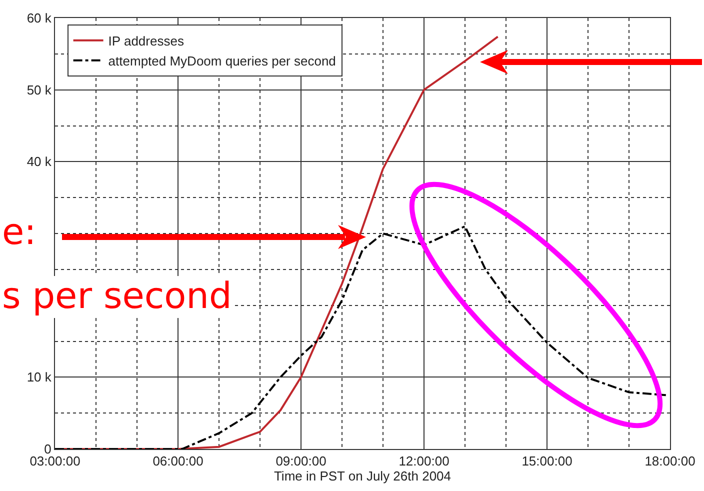  What do you see at coordinates (301, 461) in the screenshot?
I see `x-tick-label: 09:00:00` at bounding box center [301, 461].